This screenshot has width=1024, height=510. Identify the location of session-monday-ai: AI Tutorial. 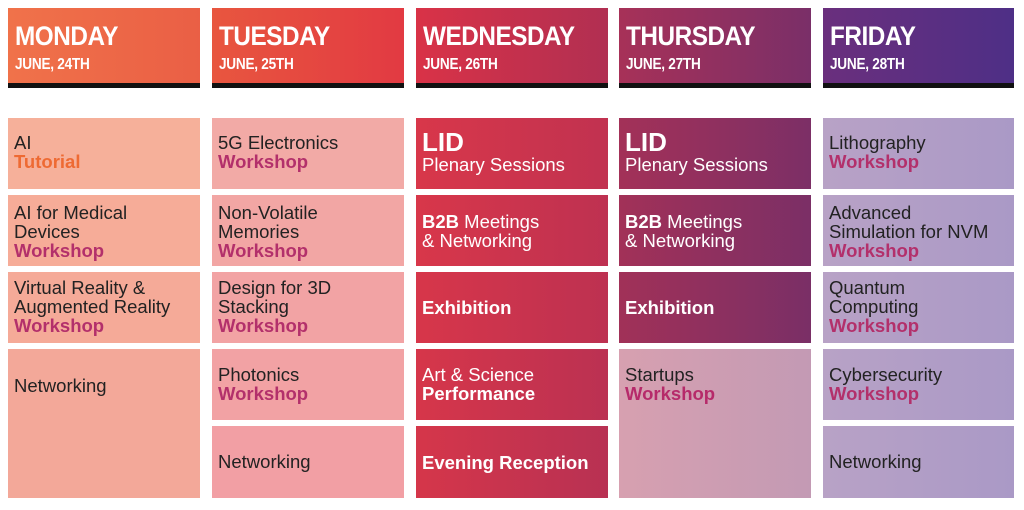
(104, 153).